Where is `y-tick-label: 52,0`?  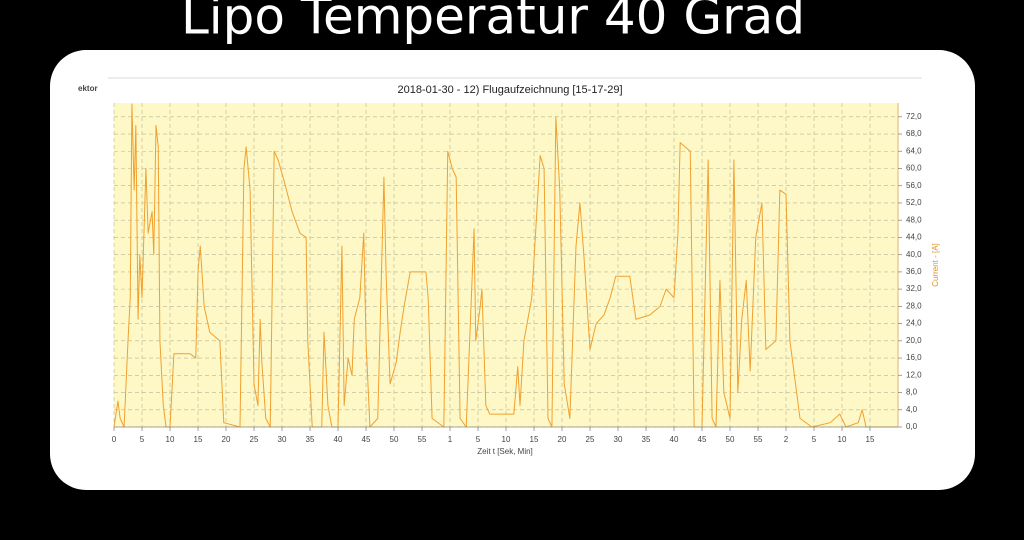 y-tick-label: 52,0 is located at coordinates (914, 202).